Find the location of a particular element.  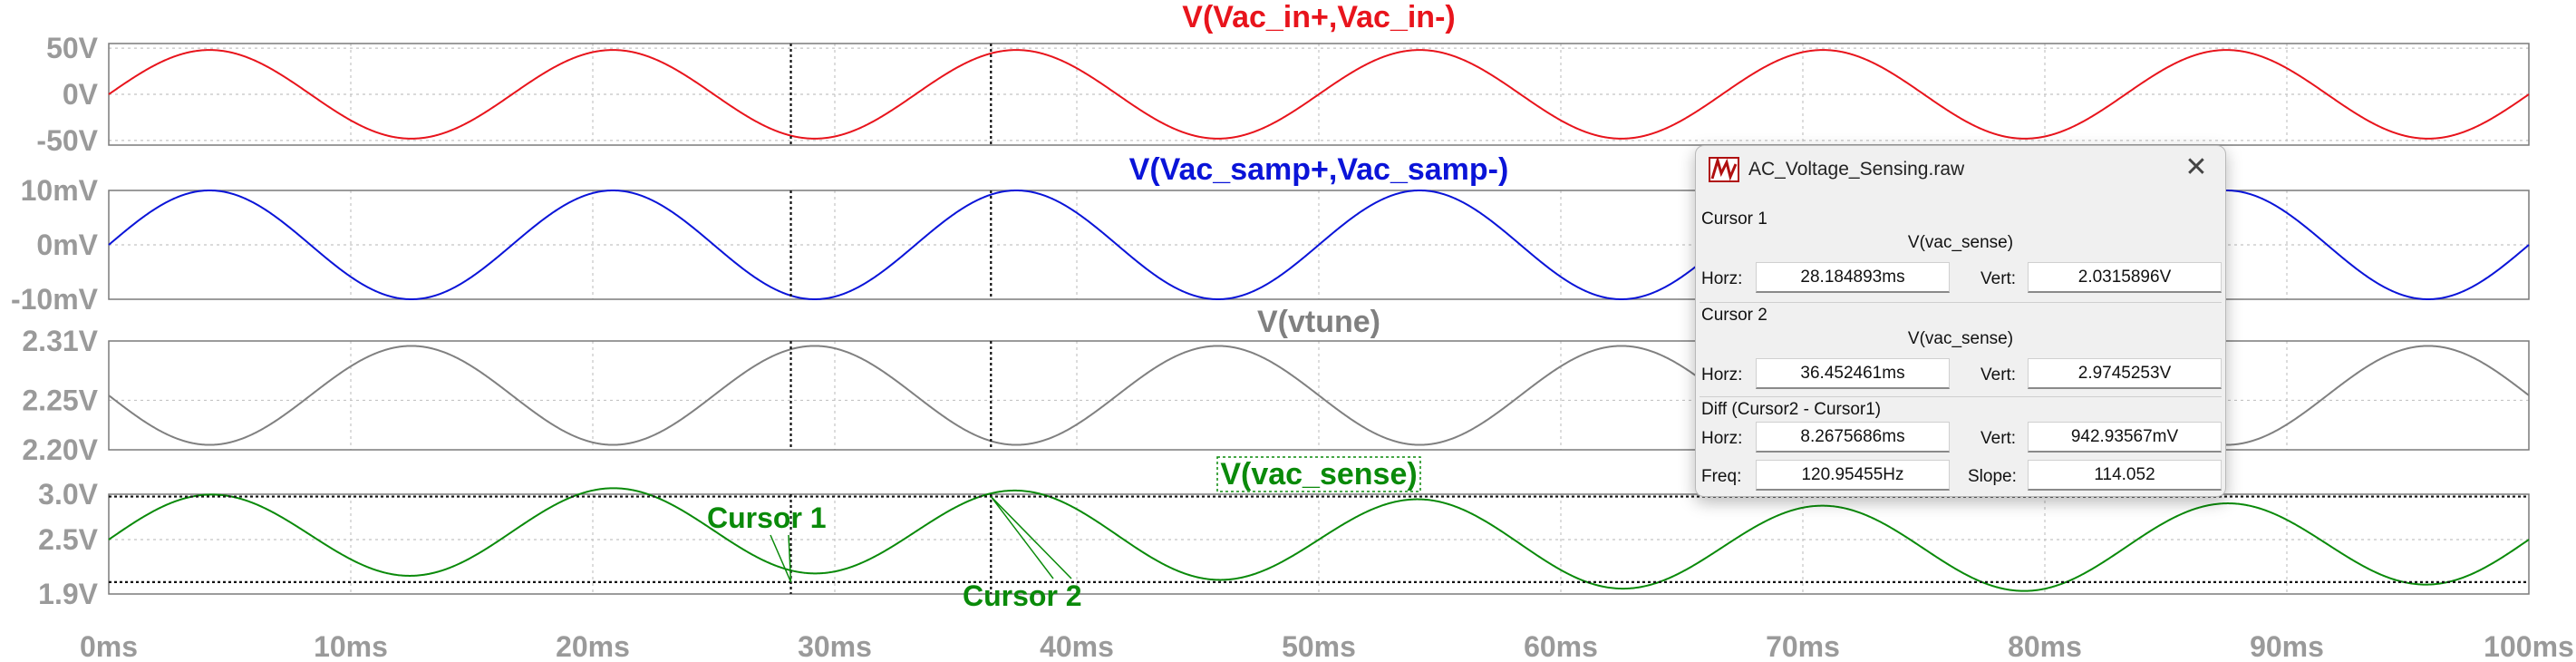

x-tick-label: 40ms is located at coordinates (1077, 646).